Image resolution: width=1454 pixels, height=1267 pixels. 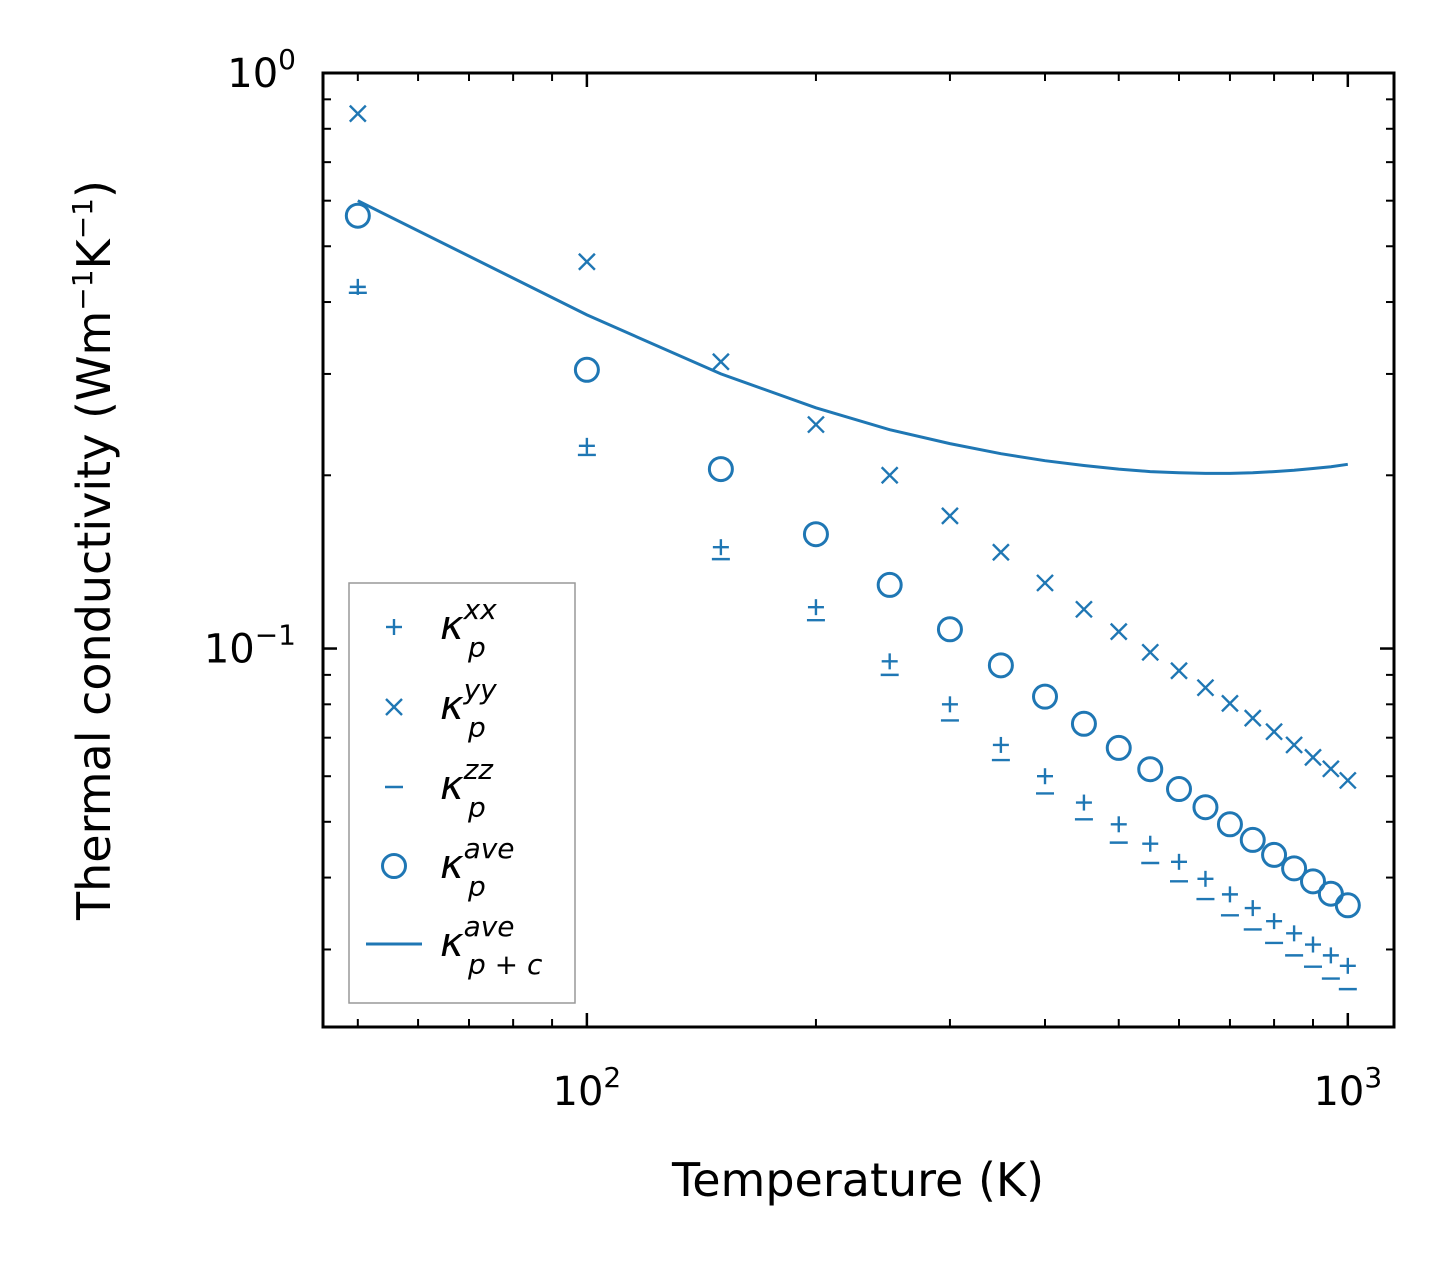 I want to click on legend-marker-kappa_p_yy-d2, so click(x=394, y=707).